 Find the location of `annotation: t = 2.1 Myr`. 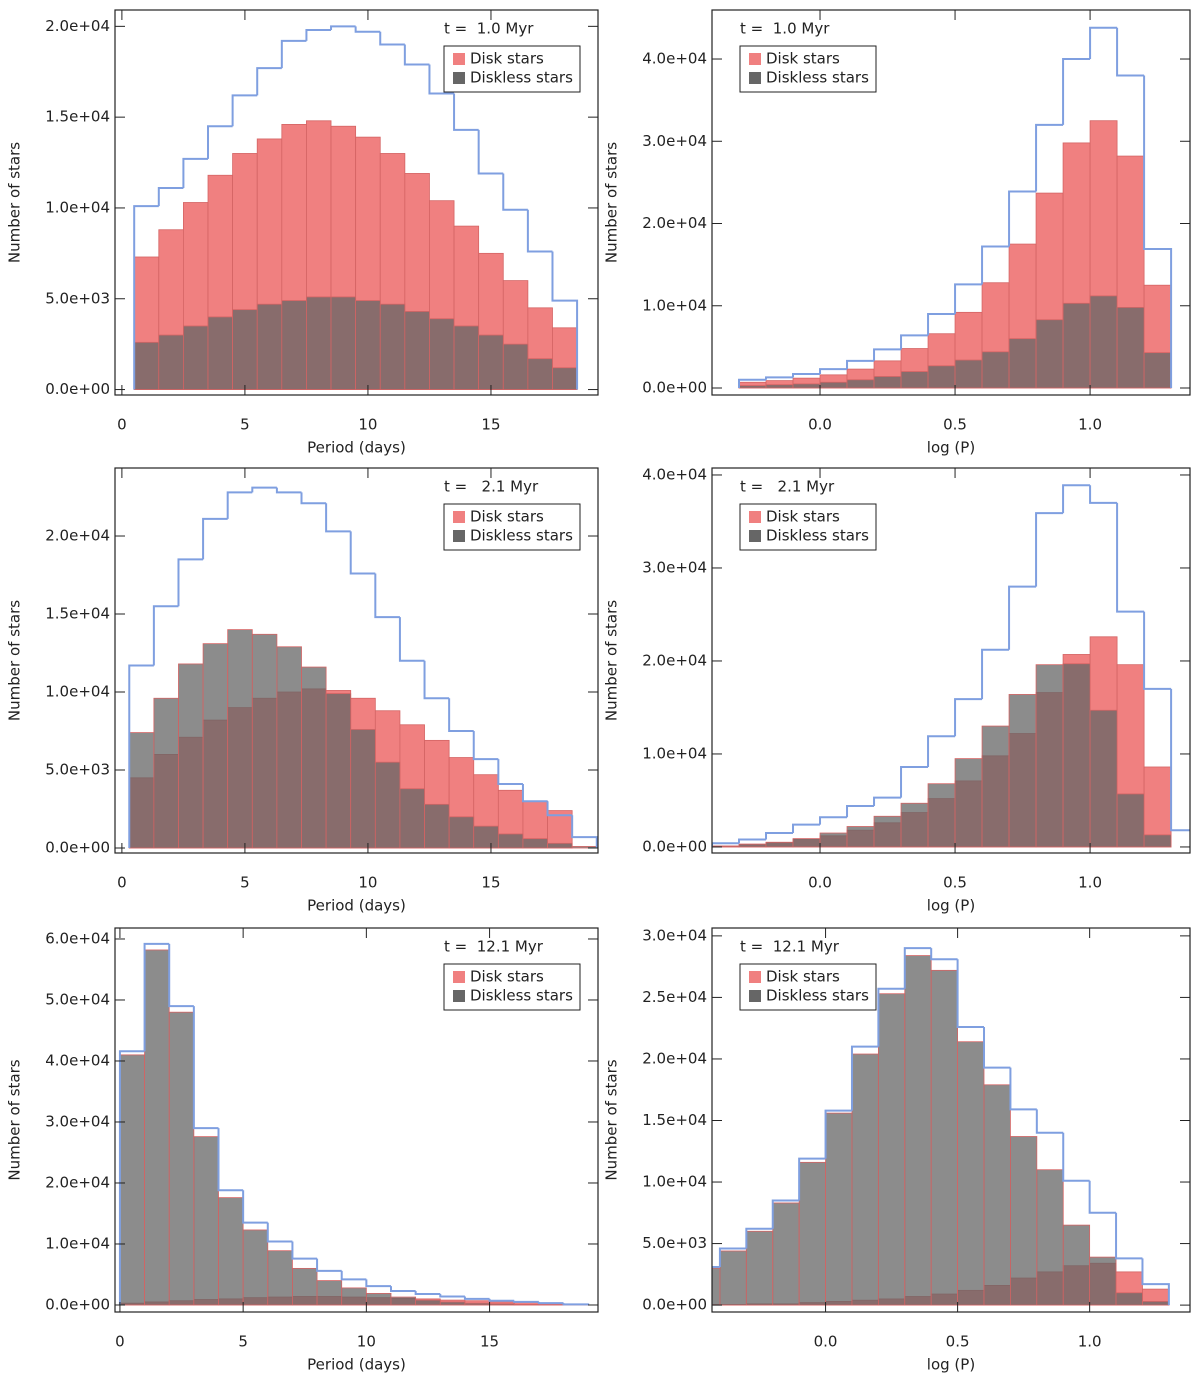

annotation: t = 2.1 Myr is located at coordinates (787, 487).